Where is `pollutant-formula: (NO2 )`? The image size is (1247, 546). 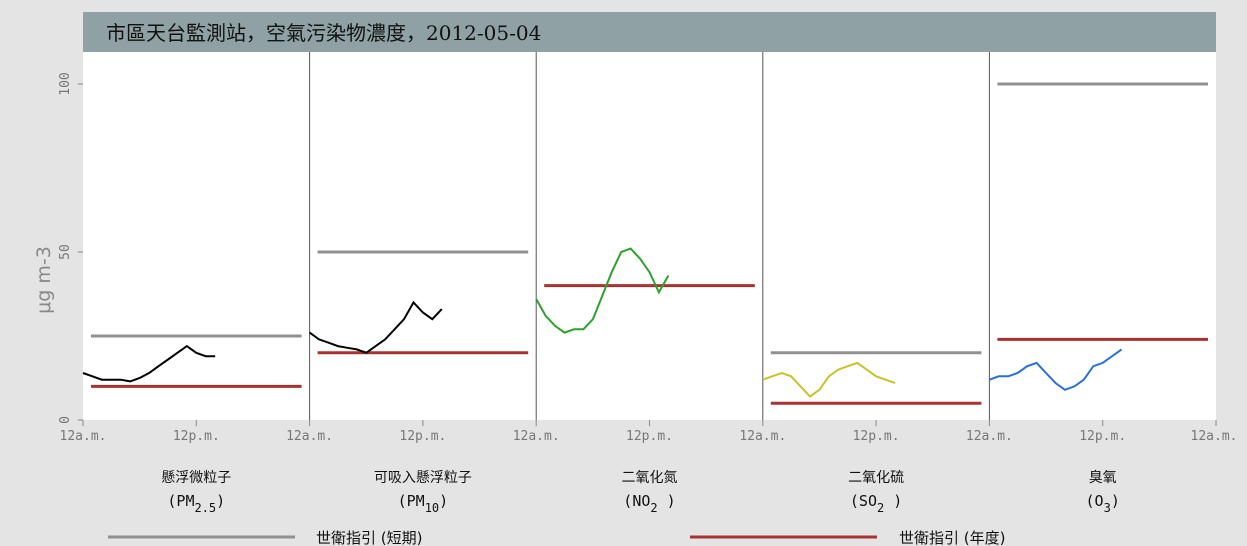
pollutant-formula: (NO2 ) is located at coordinates (649, 503).